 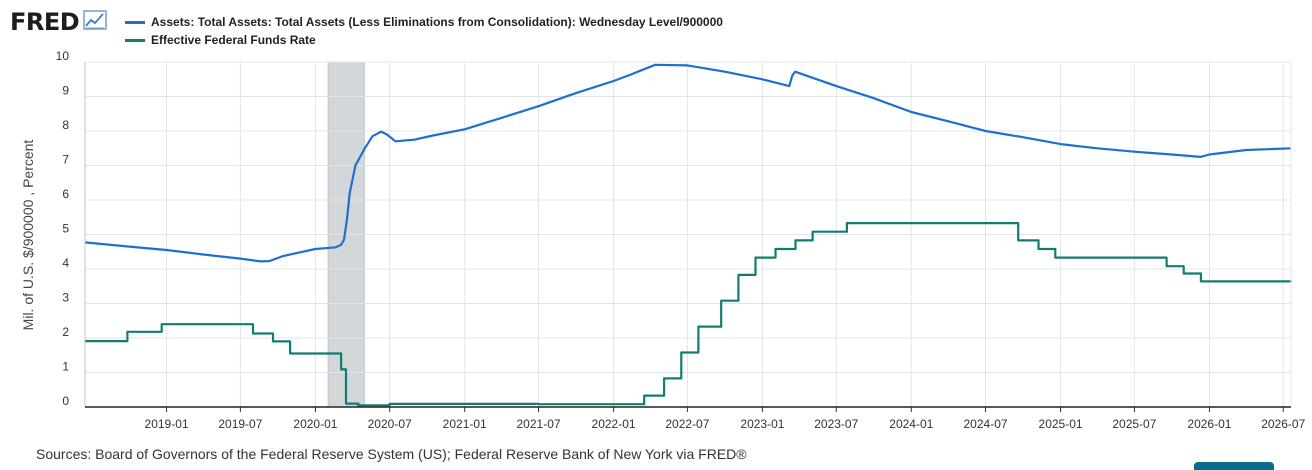 I want to click on y-tick-3: 3, so click(x=65, y=298).